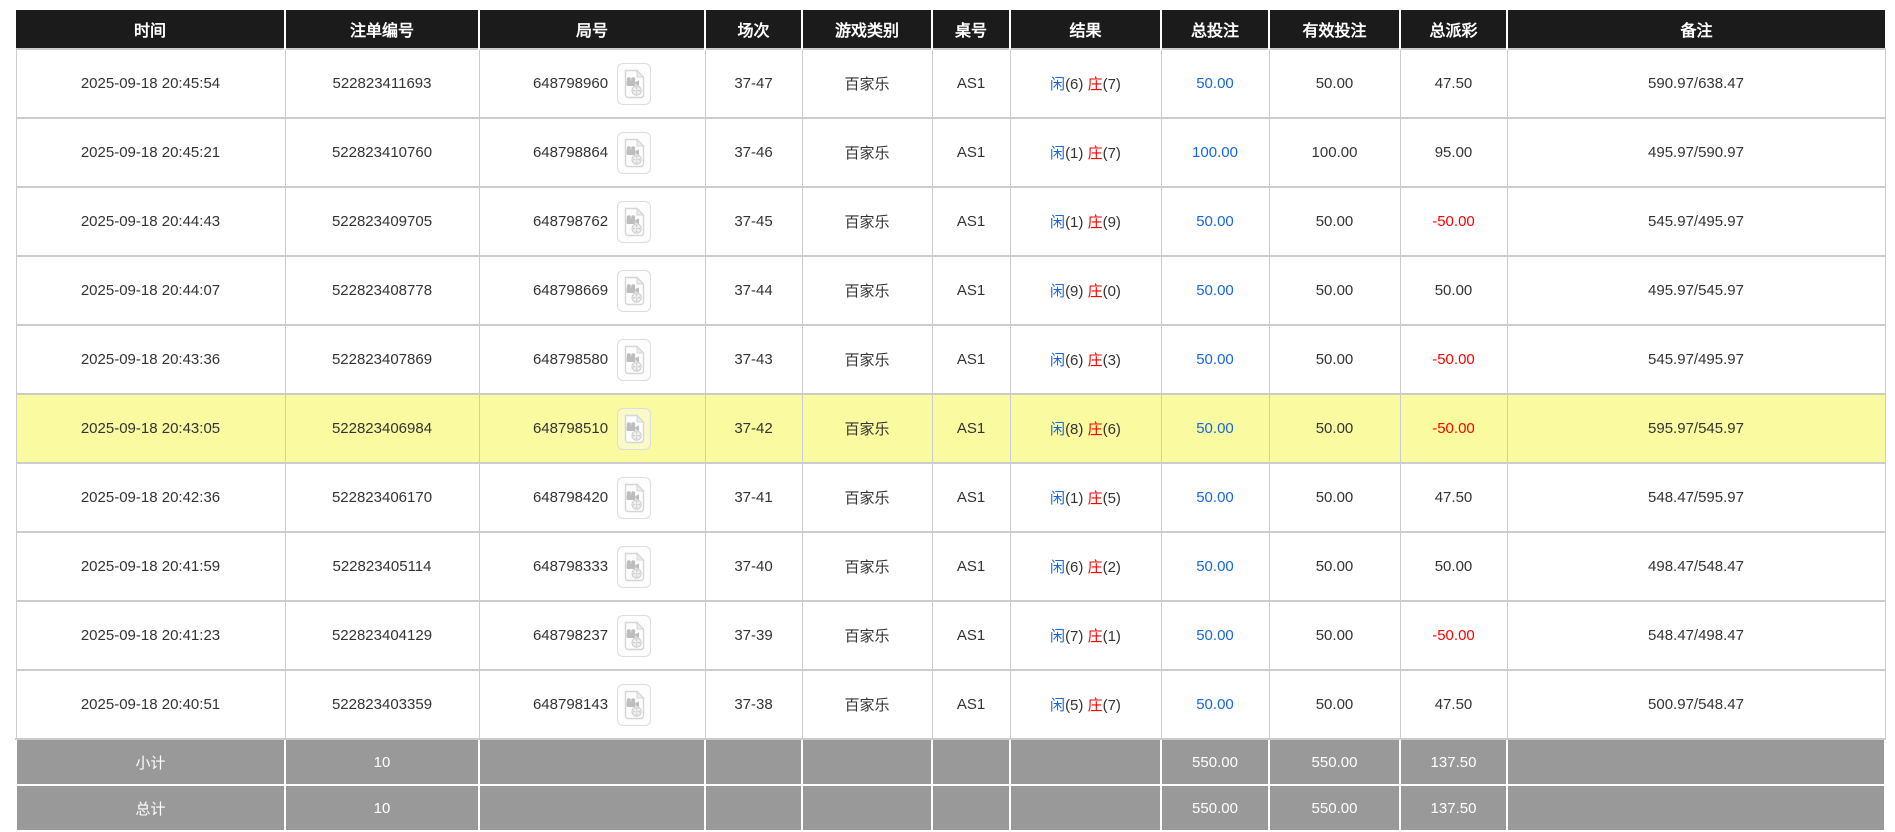 Image resolution: width=1895 pixels, height=832 pixels. I want to click on result-cell: 闲(5) 庄(7), so click(1085, 704).